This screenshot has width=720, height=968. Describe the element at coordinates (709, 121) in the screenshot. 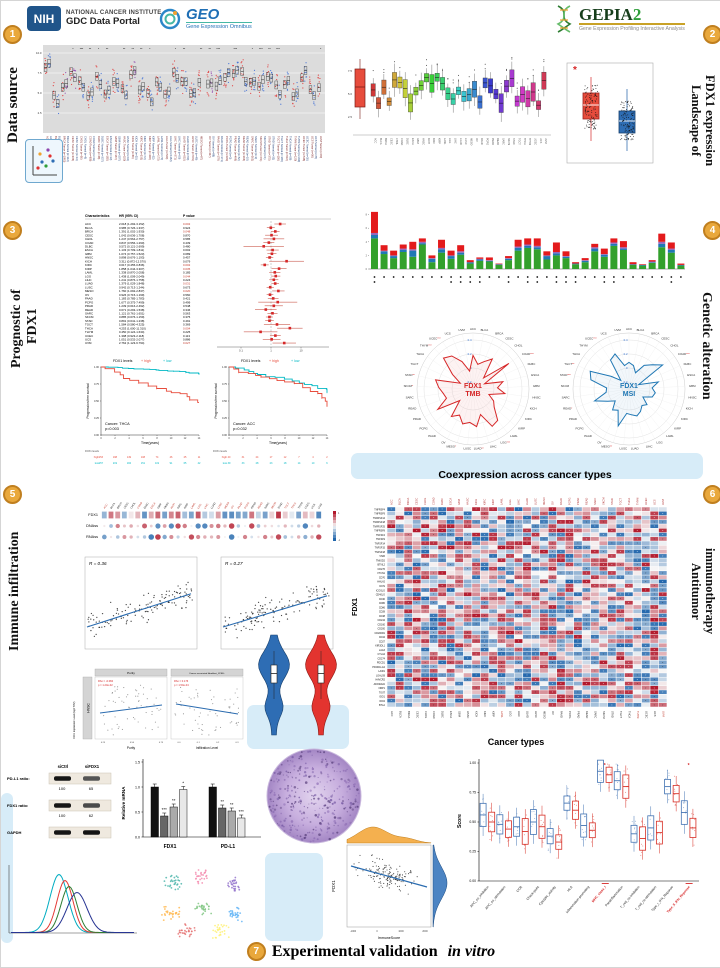

I see `section-label-landscape-2: FDX1 expression` at that location.